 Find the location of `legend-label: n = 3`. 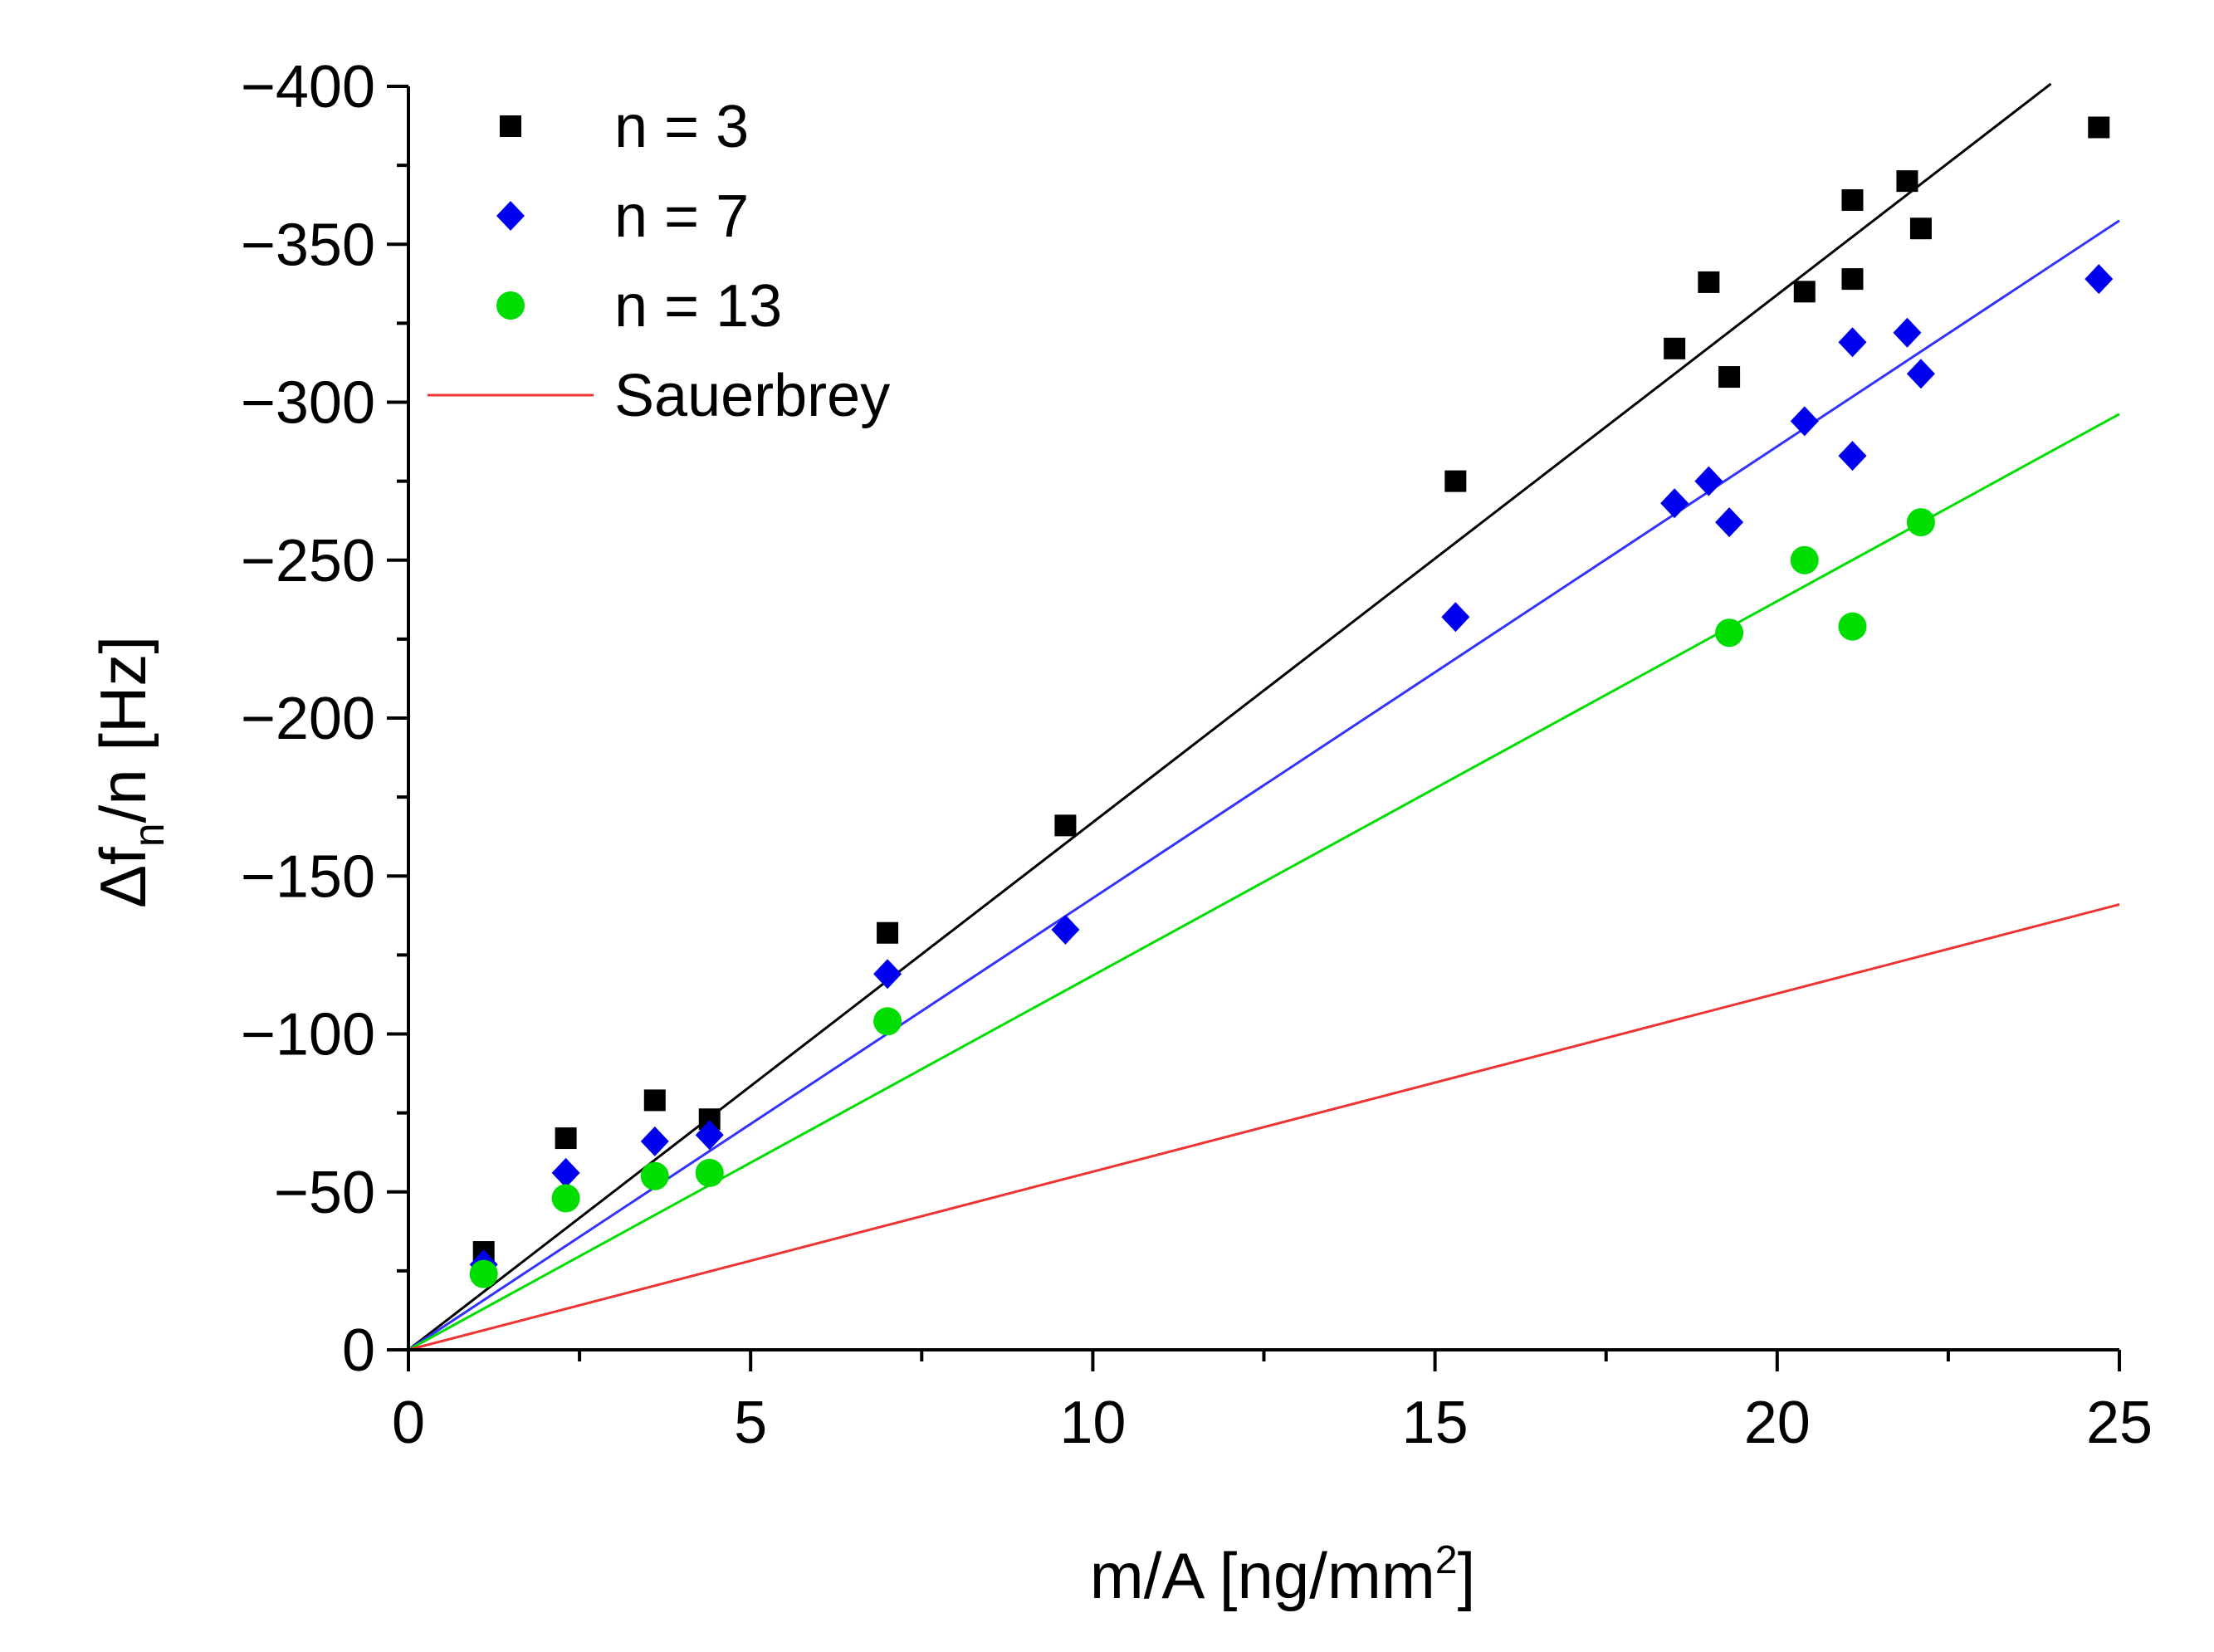

legend-label: n = 3 is located at coordinates (682, 127).